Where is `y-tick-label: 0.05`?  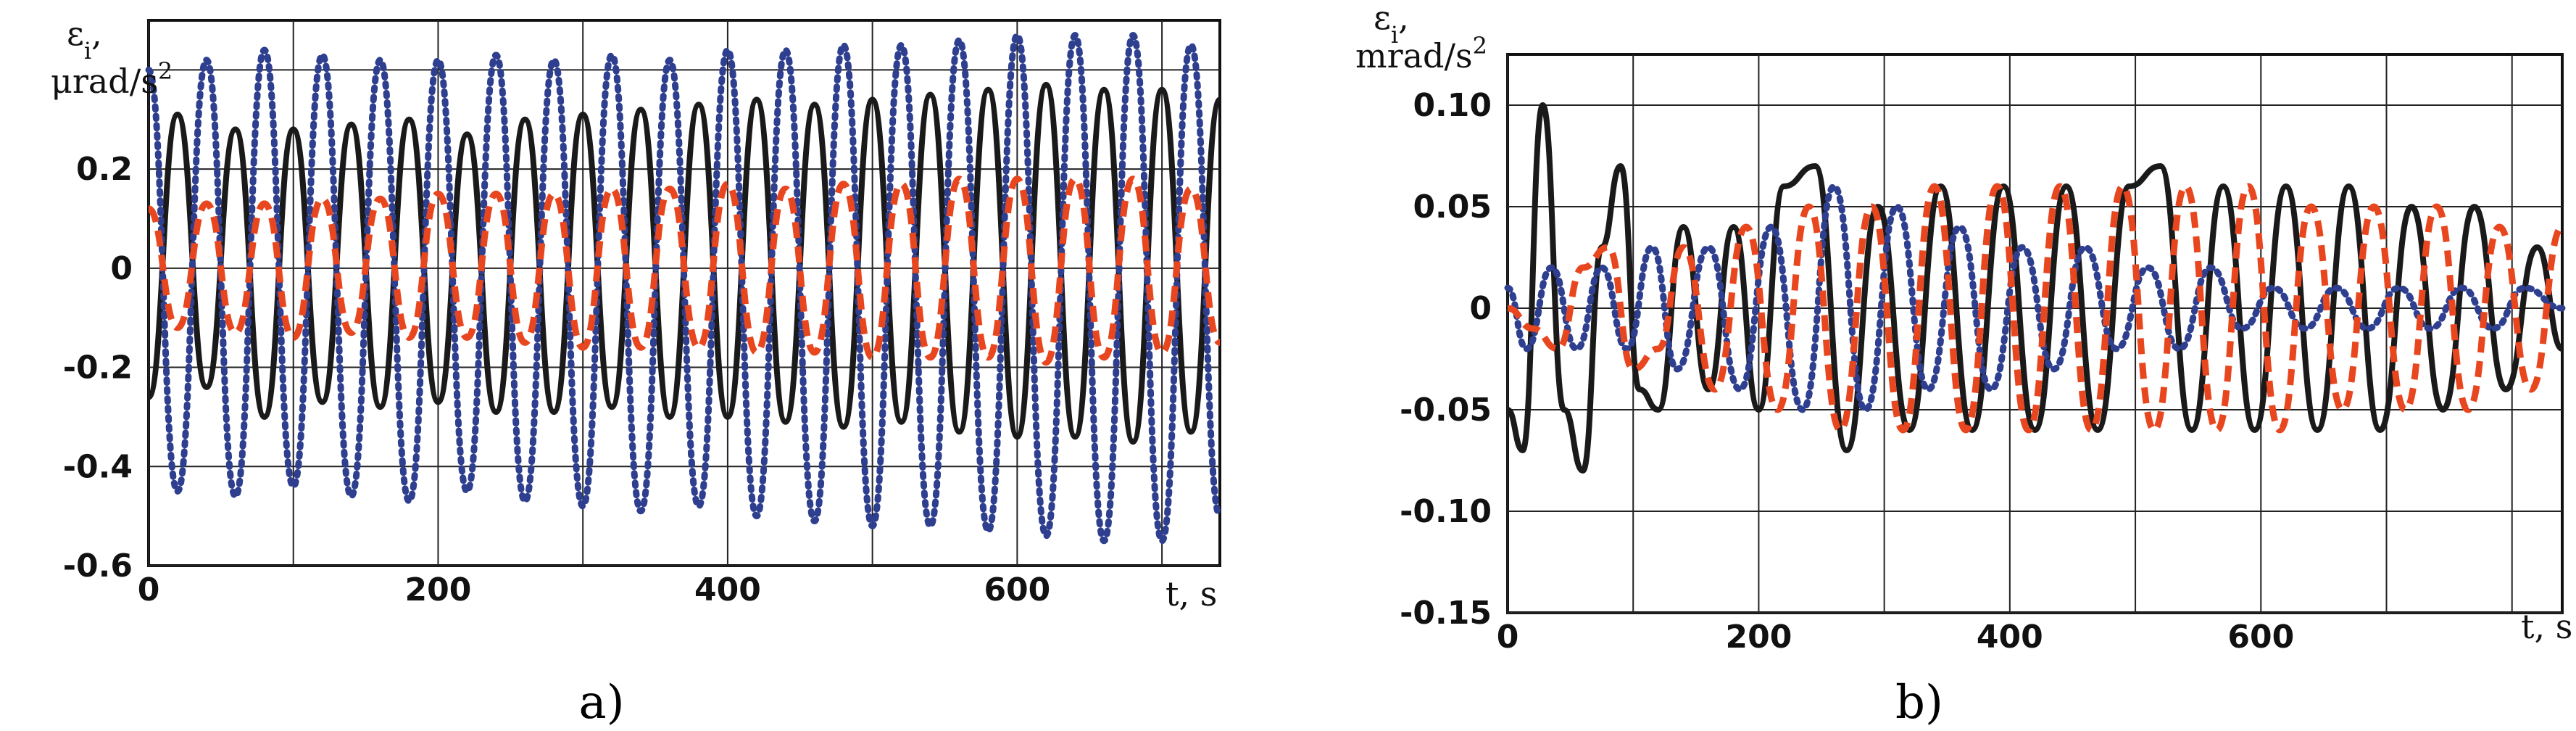 y-tick-label: 0.05 is located at coordinates (1452, 207).